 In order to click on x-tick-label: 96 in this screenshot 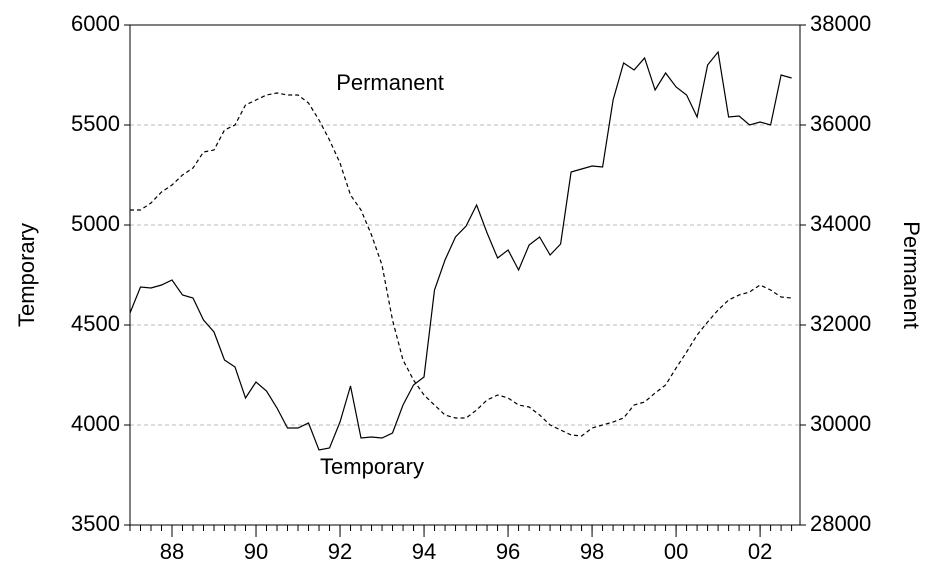, I will do `click(508, 551)`.